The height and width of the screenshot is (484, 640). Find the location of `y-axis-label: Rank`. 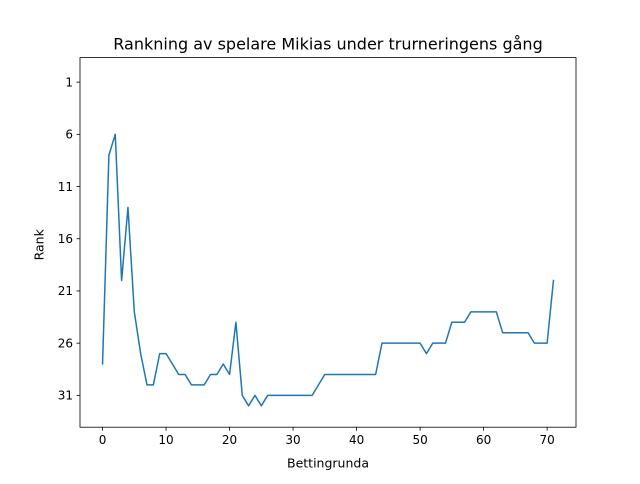

y-axis-label: Rank is located at coordinates (39, 244).